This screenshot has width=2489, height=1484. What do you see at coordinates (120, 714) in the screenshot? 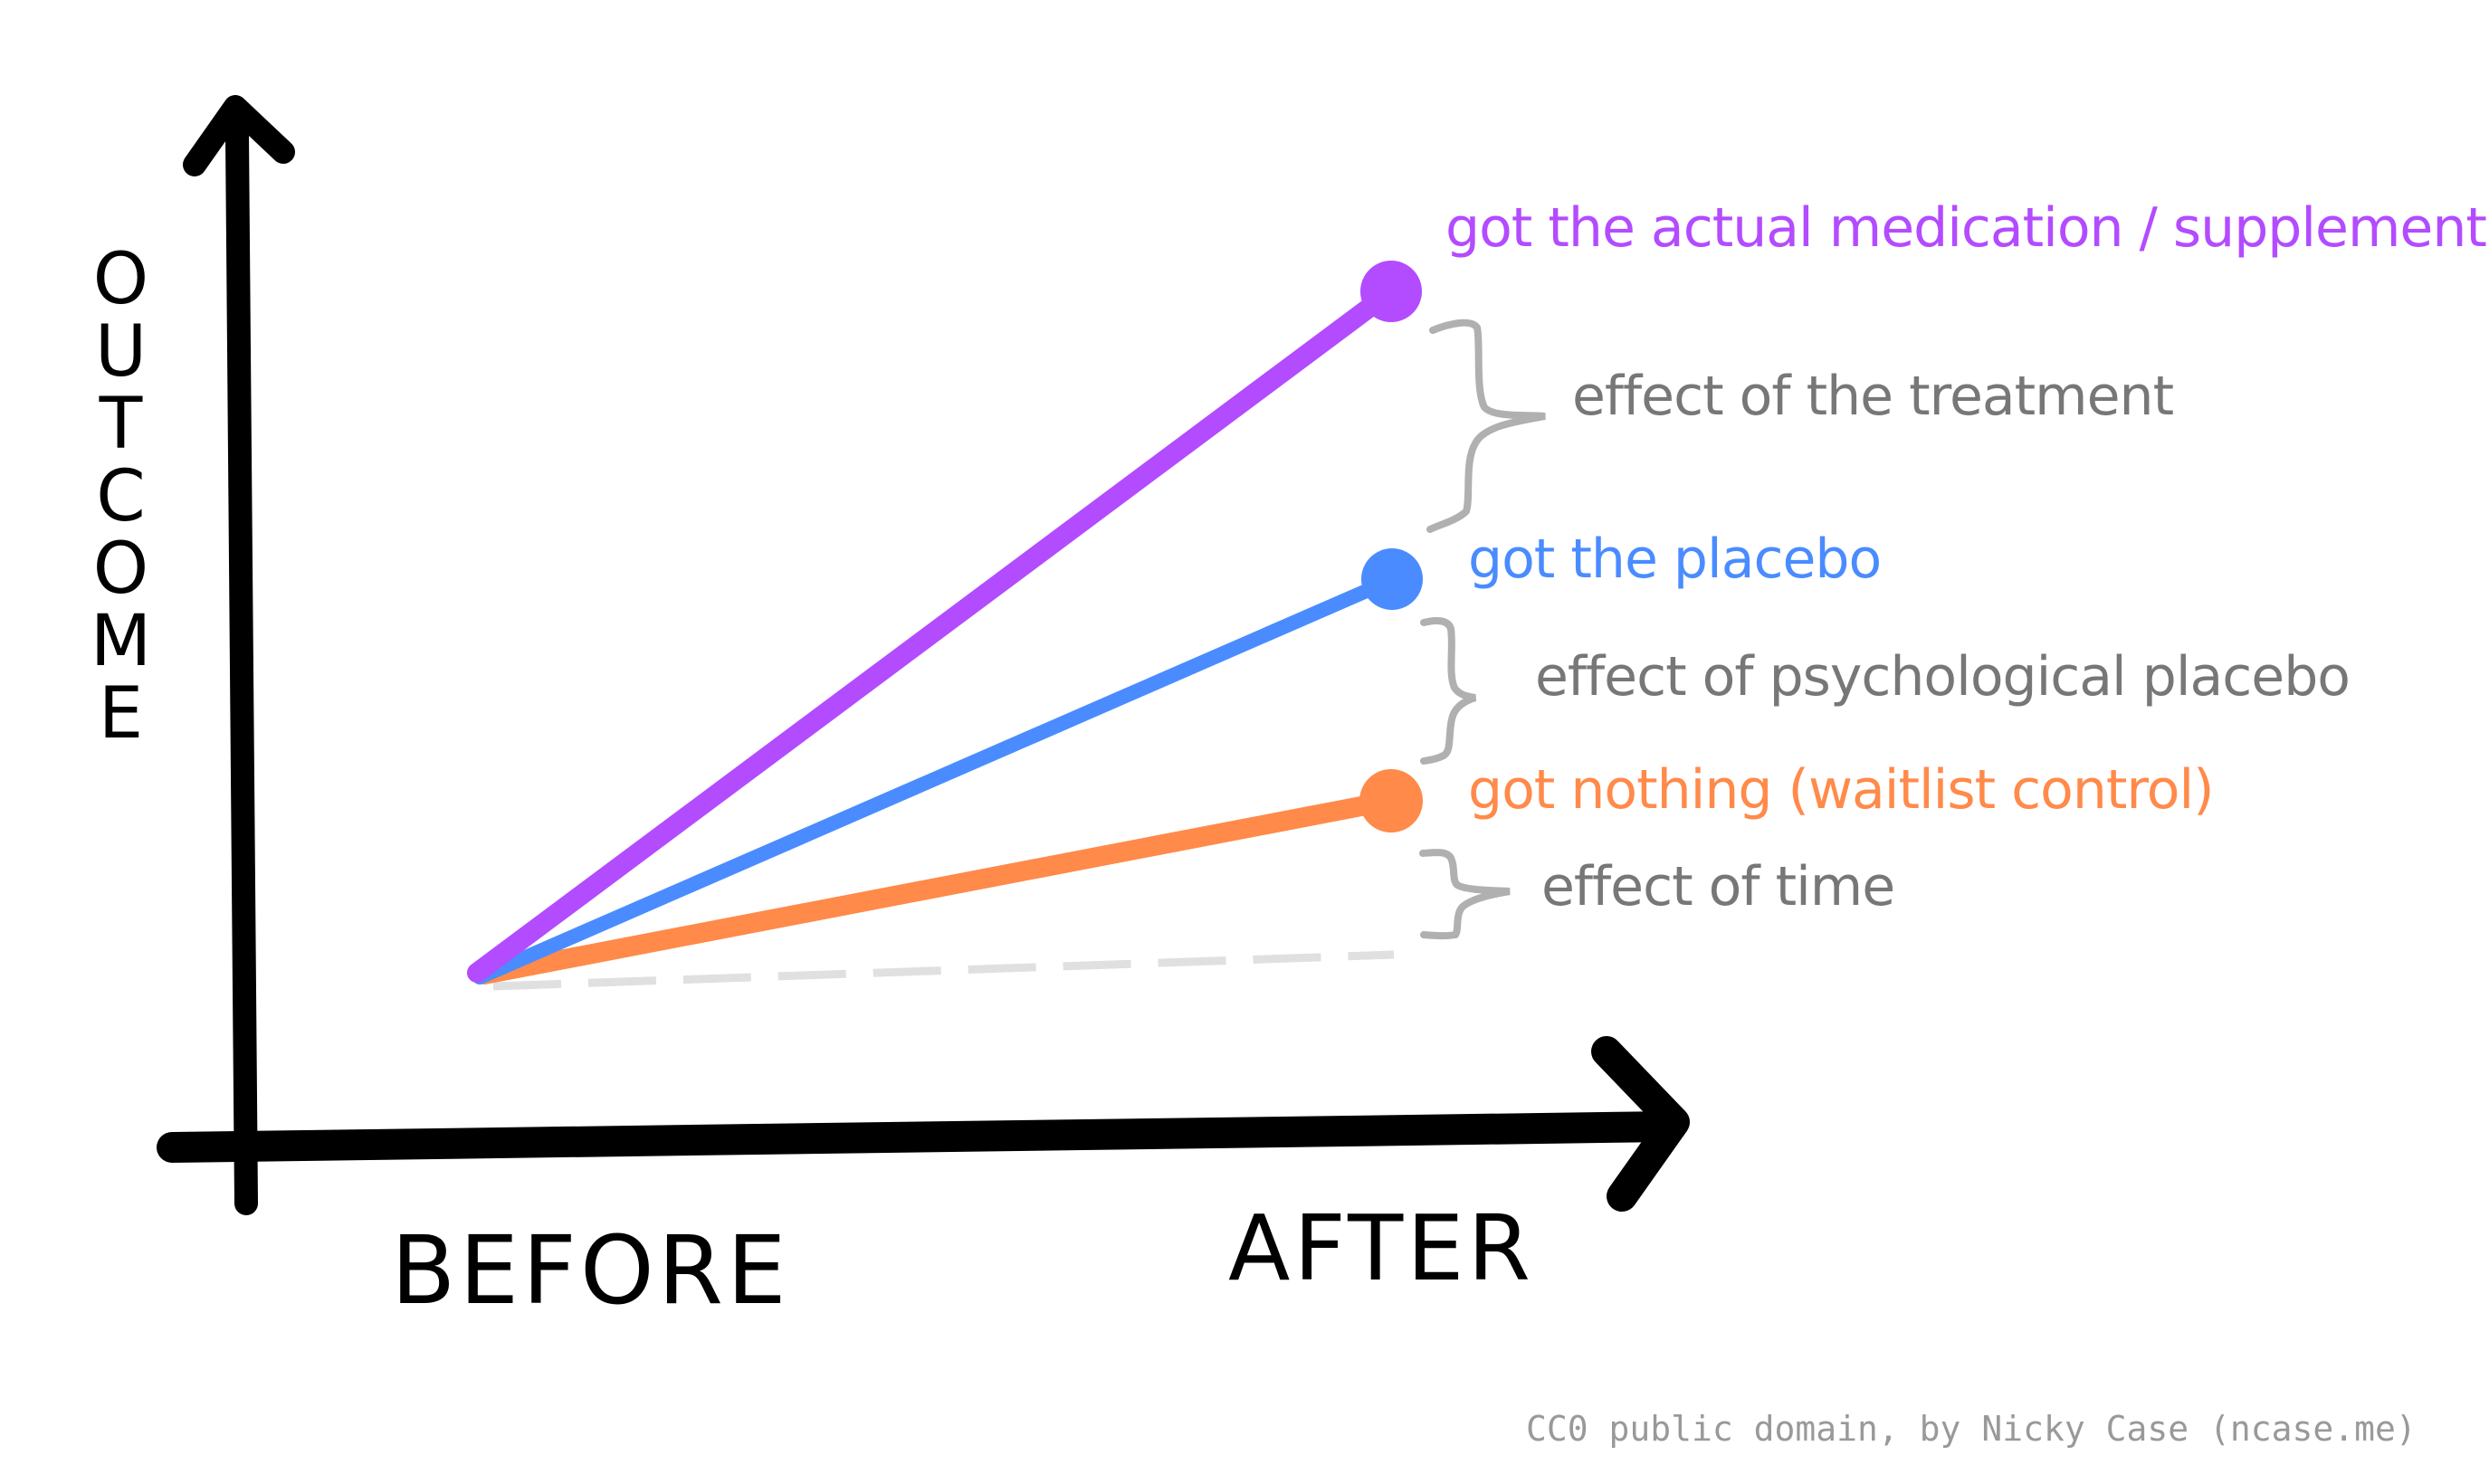
I see `y-axis-letter: E` at bounding box center [120, 714].